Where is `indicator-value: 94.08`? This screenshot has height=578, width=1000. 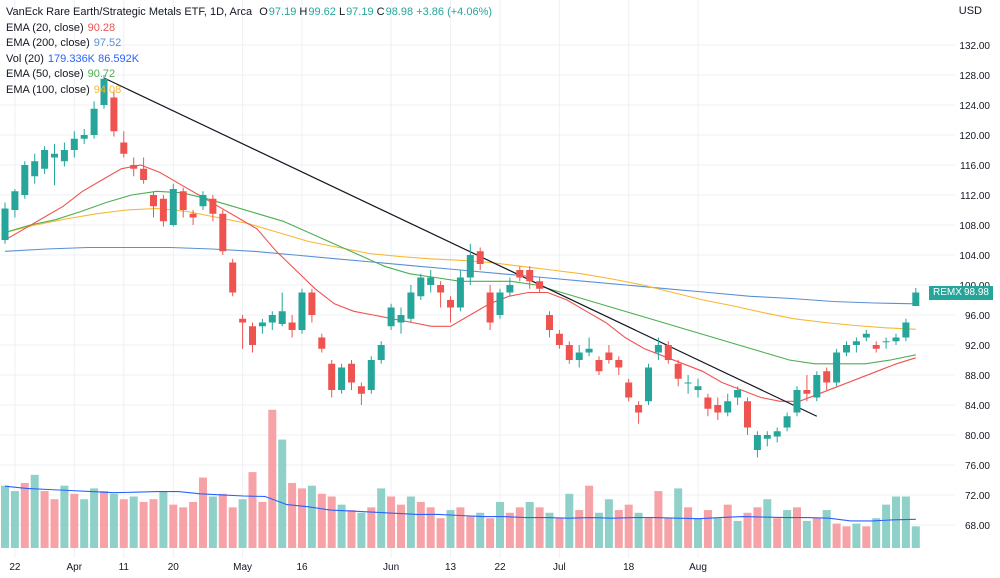
indicator-value: 94.08 is located at coordinates (107, 89).